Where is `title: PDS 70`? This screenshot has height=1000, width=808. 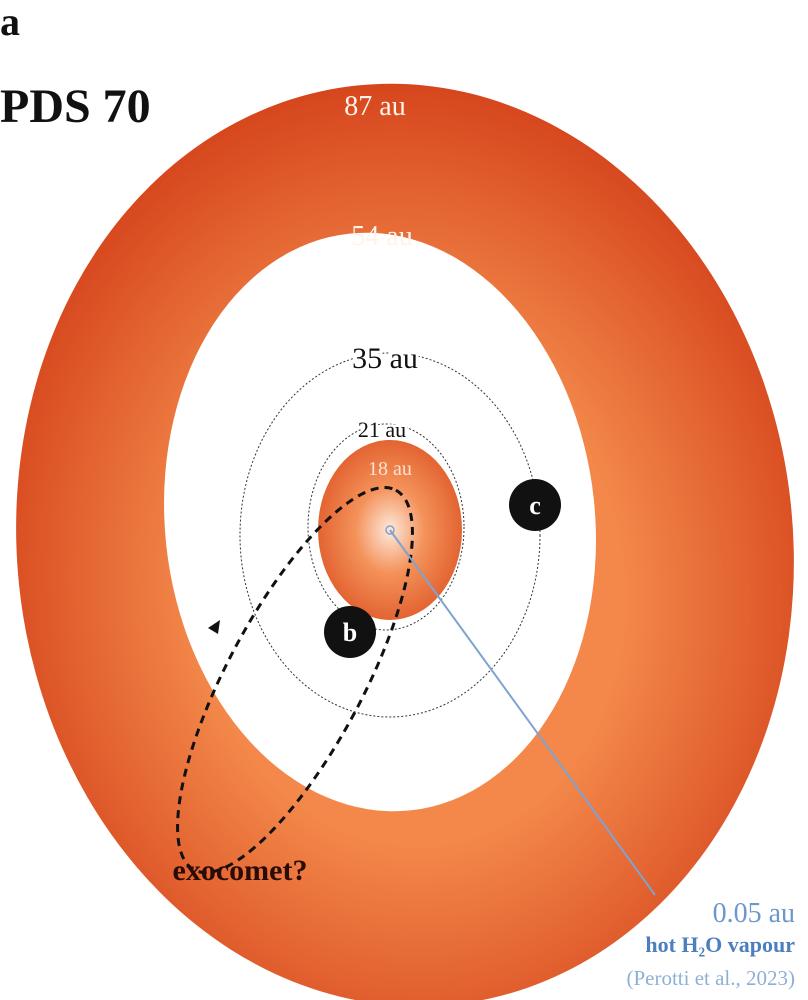 title: PDS 70 is located at coordinates (75, 106).